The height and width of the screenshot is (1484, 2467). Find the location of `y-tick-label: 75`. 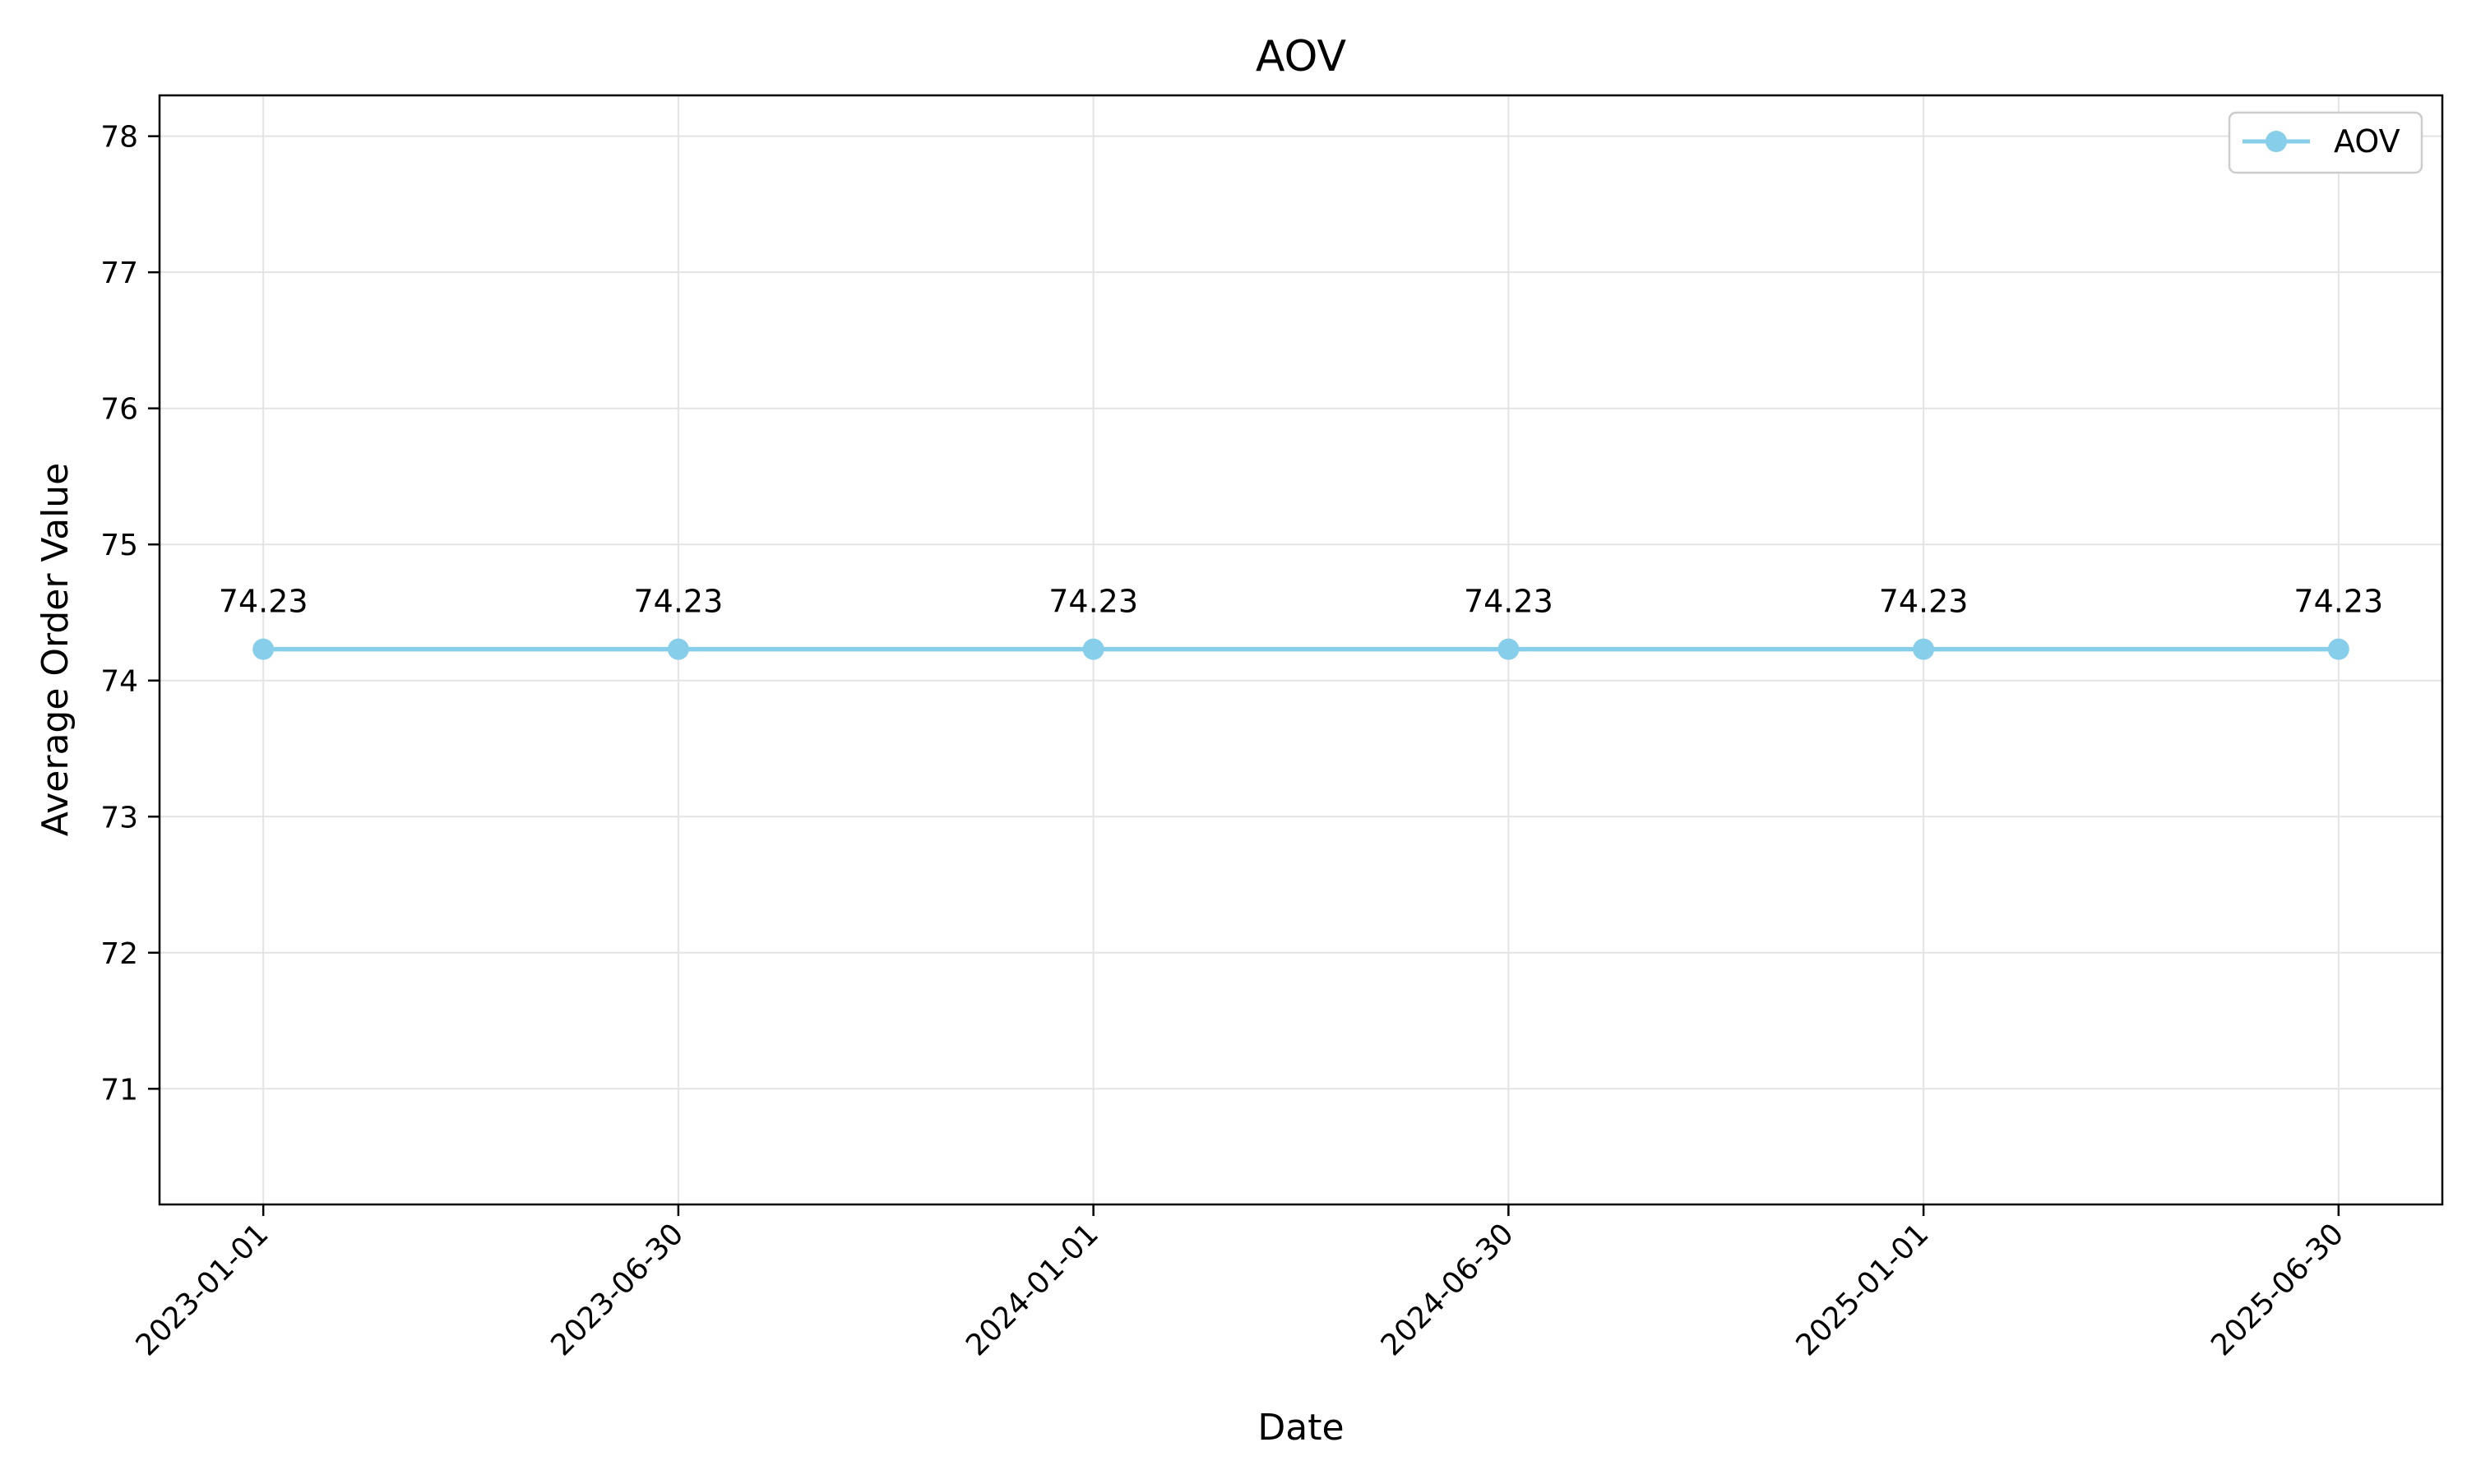

y-tick-label: 75 is located at coordinates (119, 545).